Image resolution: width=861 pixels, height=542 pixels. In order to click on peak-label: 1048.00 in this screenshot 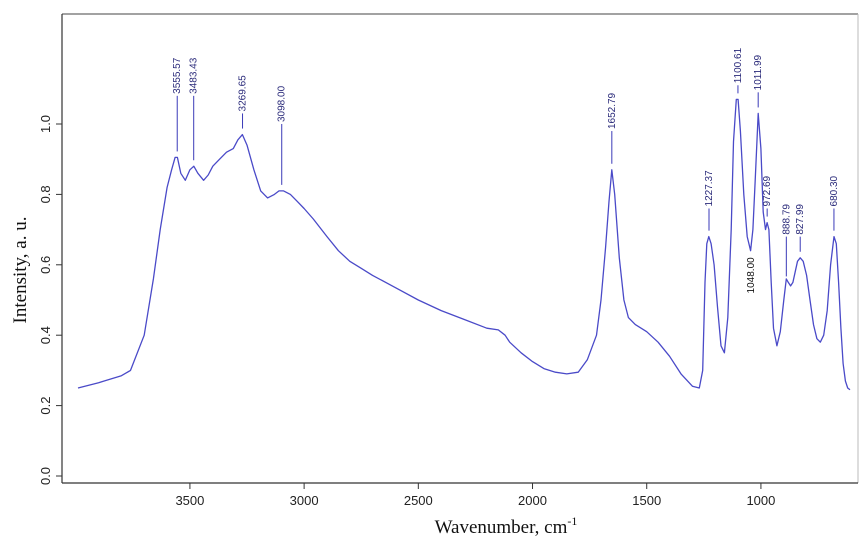, I will do `click(751, 275)`.